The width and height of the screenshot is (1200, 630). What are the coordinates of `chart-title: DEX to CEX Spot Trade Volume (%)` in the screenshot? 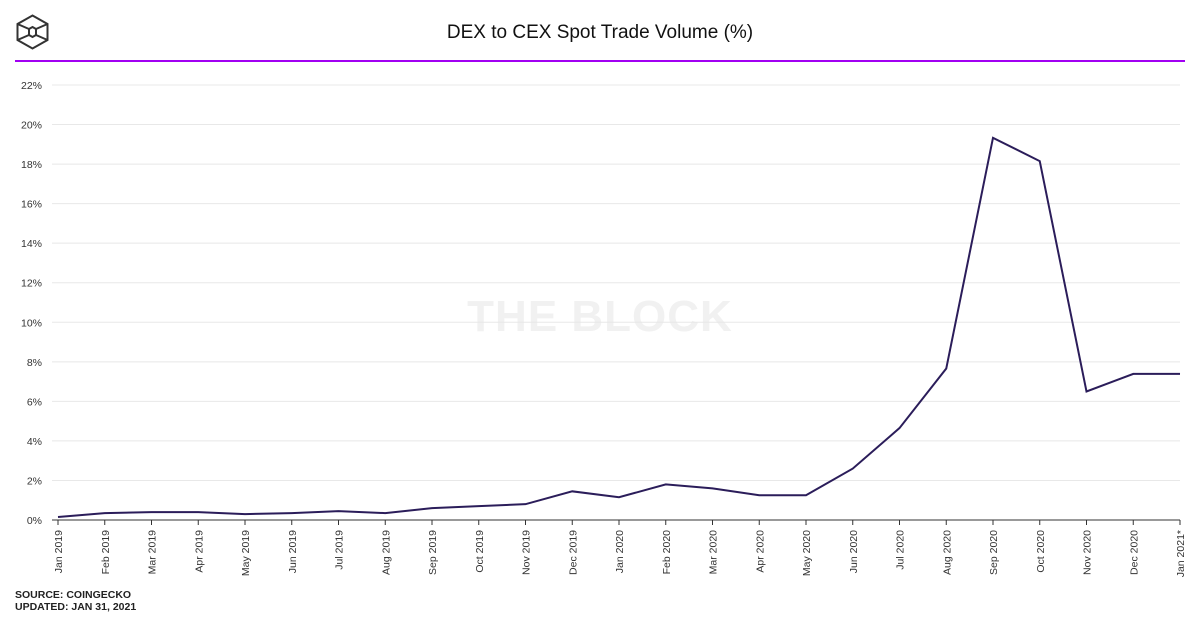 It's located at (600, 32).